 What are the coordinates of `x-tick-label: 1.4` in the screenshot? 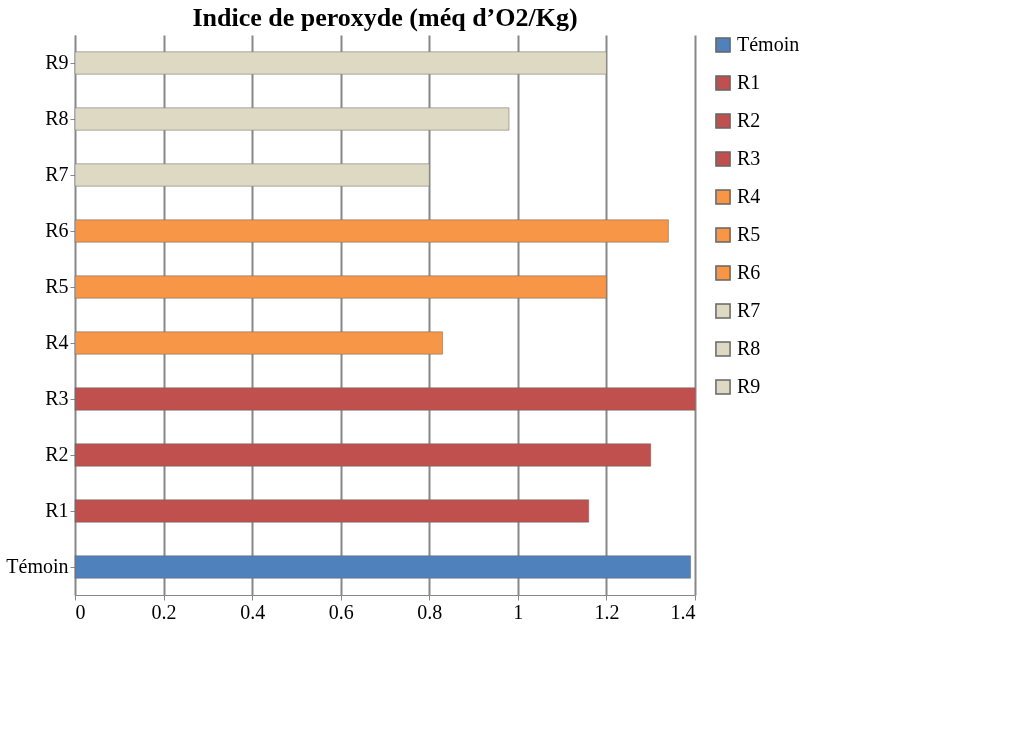 It's located at (683, 611).